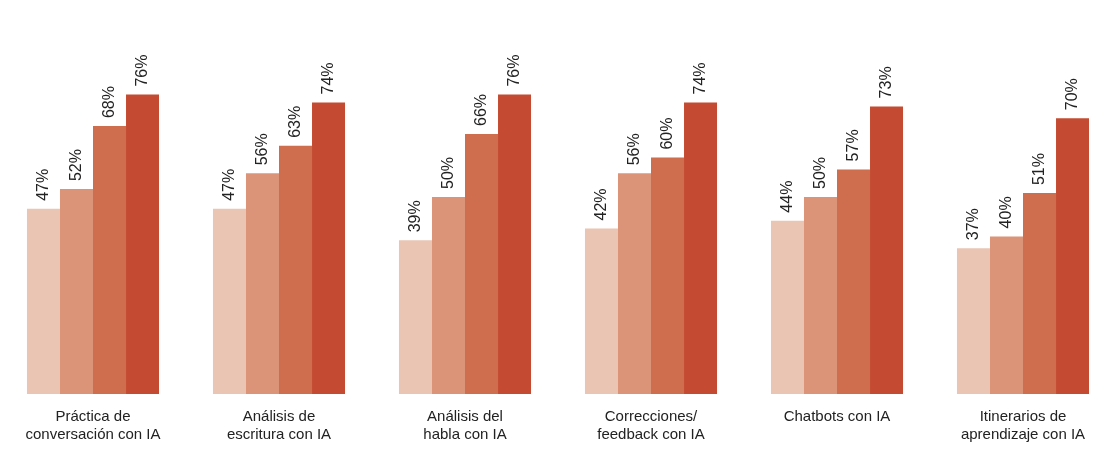 The height and width of the screenshot is (458, 1116). What do you see at coordinates (852, 145) in the screenshot?
I see `data-label: 57%` at bounding box center [852, 145].